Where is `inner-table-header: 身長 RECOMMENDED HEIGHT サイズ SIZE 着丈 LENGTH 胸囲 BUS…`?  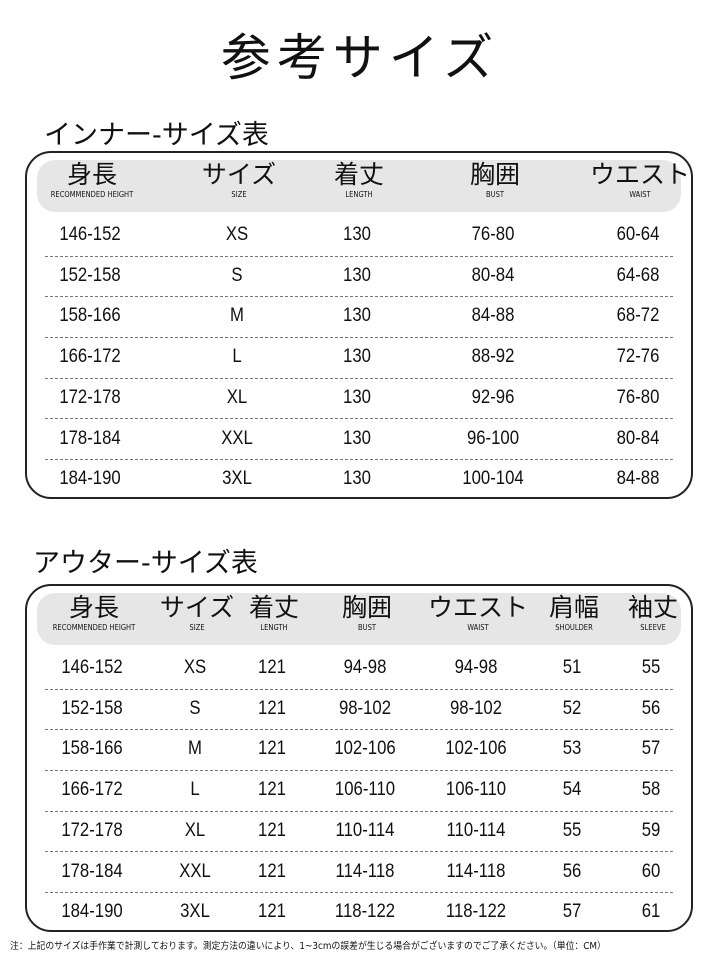
inner-table-header: 身長 RECOMMENDED HEIGHT サイズ SIZE 着丈 LENGTH 胸囲 BUS… is located at coordinates (363, 186).